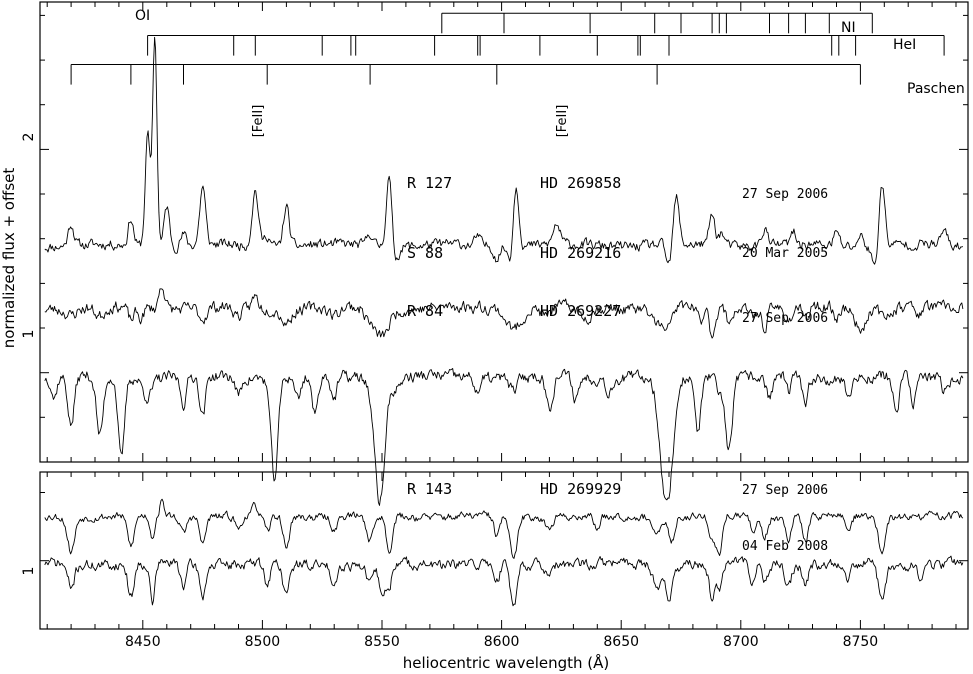 This screenshot has height=674, width=973. I want to click on x-tick-labels: 8450 8500 8550 8600 8650 8700 8750, so click(501, 642).